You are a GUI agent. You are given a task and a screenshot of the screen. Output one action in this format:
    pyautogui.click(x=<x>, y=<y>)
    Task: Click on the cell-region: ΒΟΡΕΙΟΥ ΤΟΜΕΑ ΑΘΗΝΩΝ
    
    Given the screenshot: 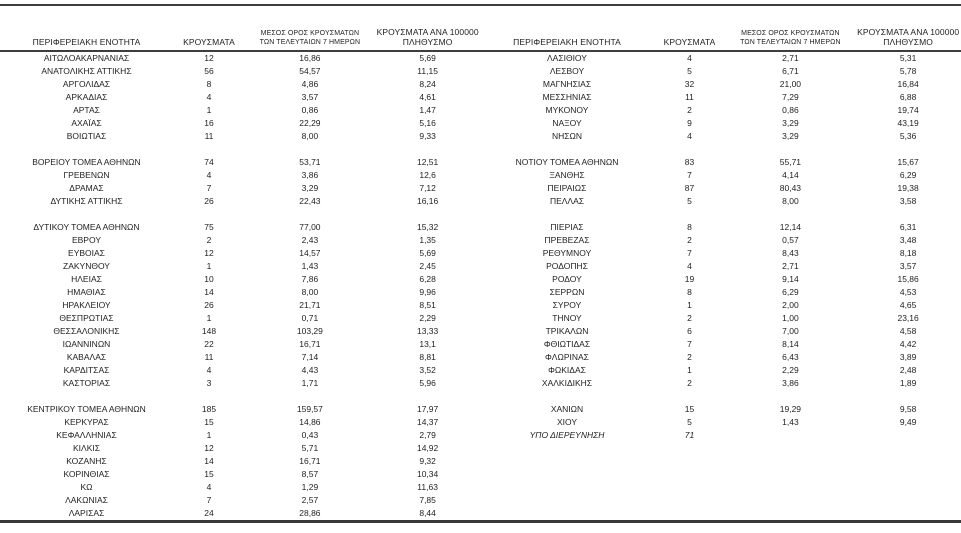 What is the action you would take?
    pyautogui.click(x=86, y=162)
    